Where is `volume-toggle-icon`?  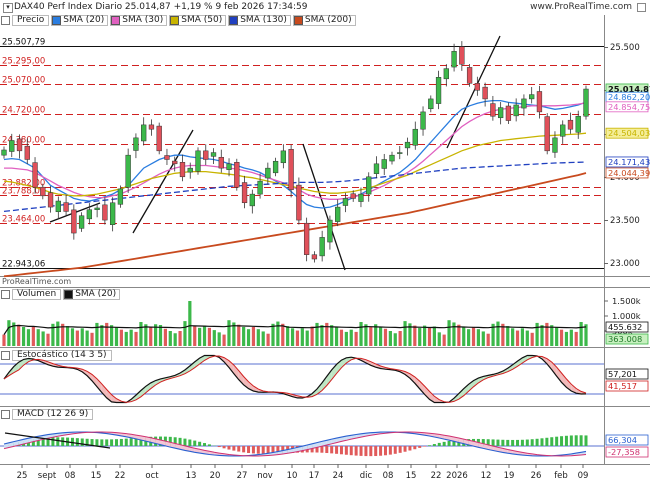 volume-toggle-icon is located at coordinates (5, 294).